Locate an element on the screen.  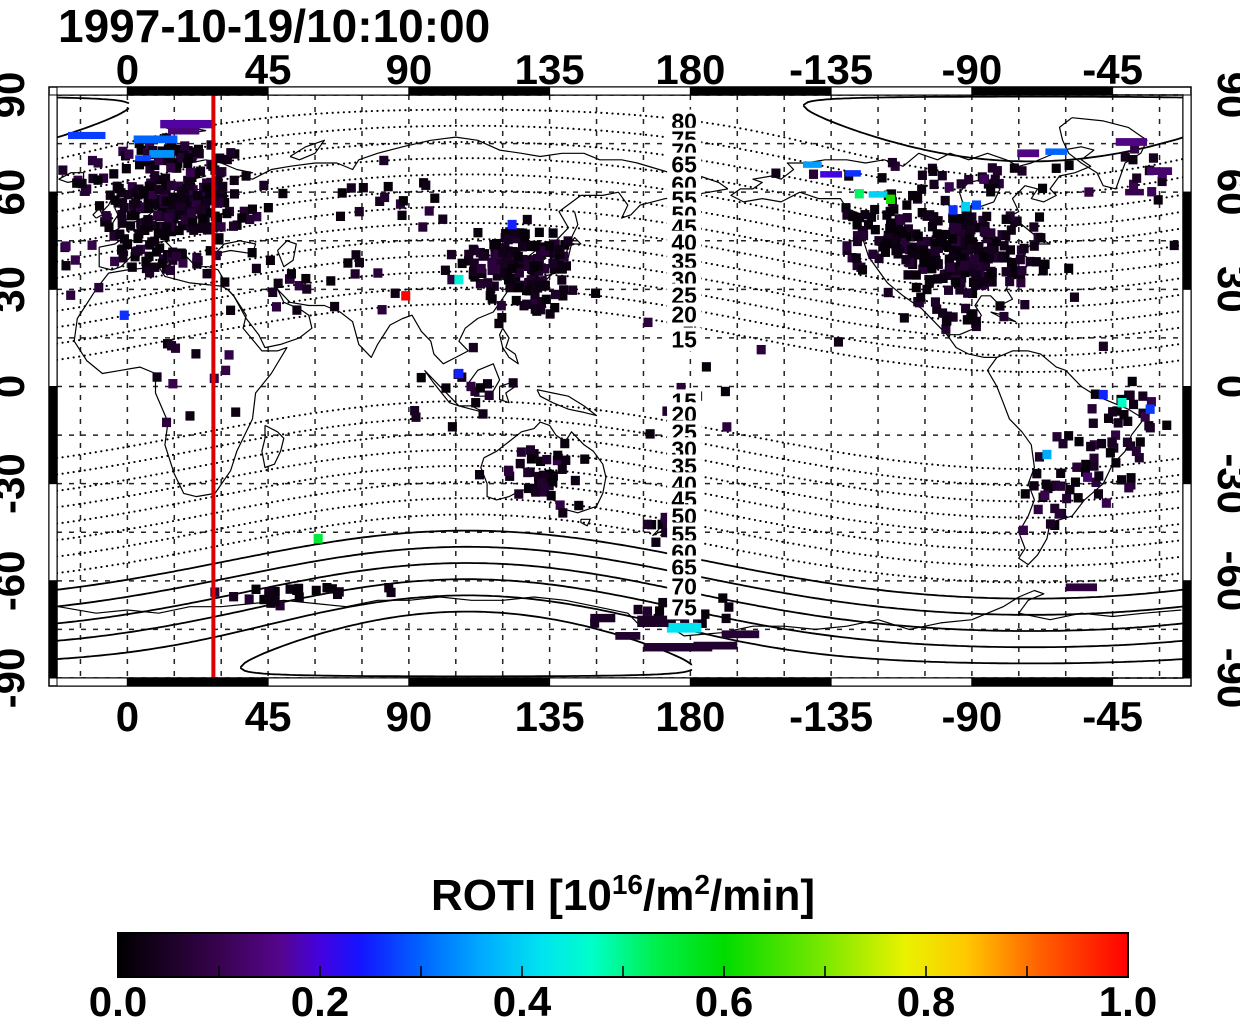
x-tick-label-bottom: 0 is located at coordinates (127, 716).